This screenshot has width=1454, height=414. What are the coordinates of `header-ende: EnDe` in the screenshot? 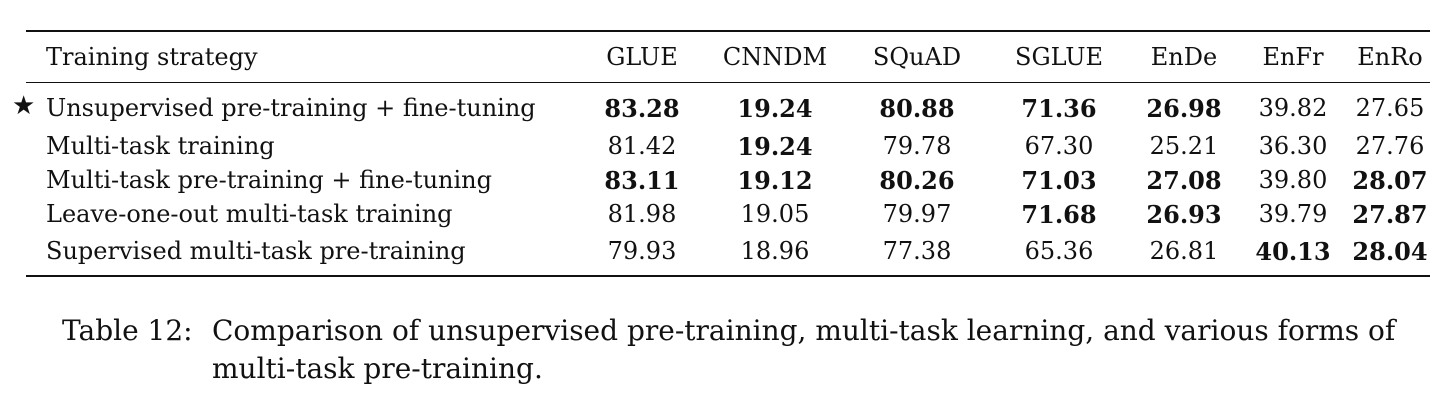 It's located at (1184, 57).